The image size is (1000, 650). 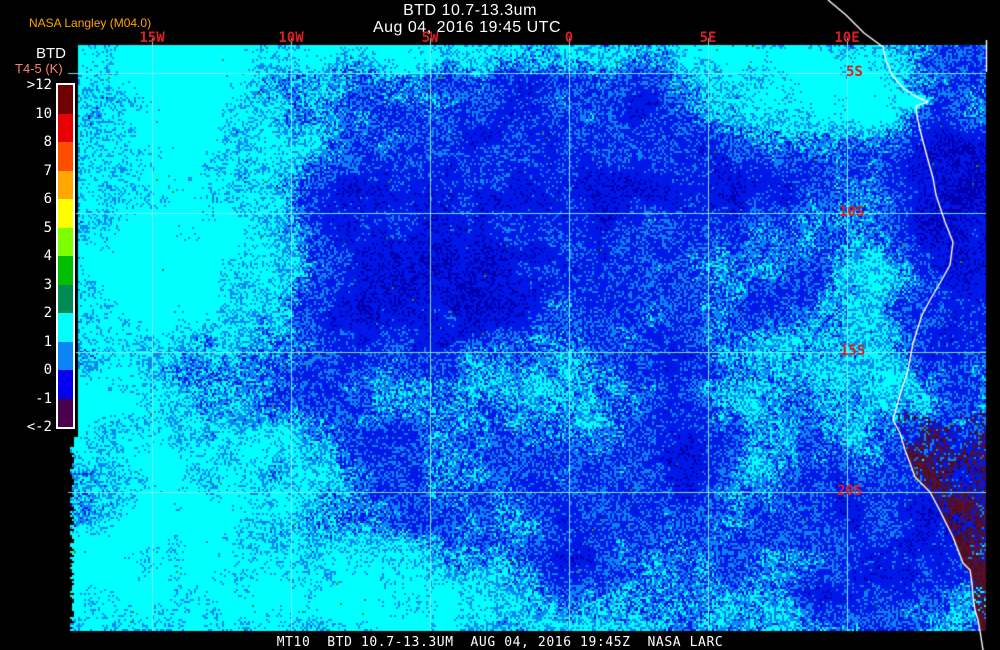 What do you see at coordinates (43, 113) in the screenshot?
I see `colorbar-tick-1: 10` at bounding box center [43, 113].